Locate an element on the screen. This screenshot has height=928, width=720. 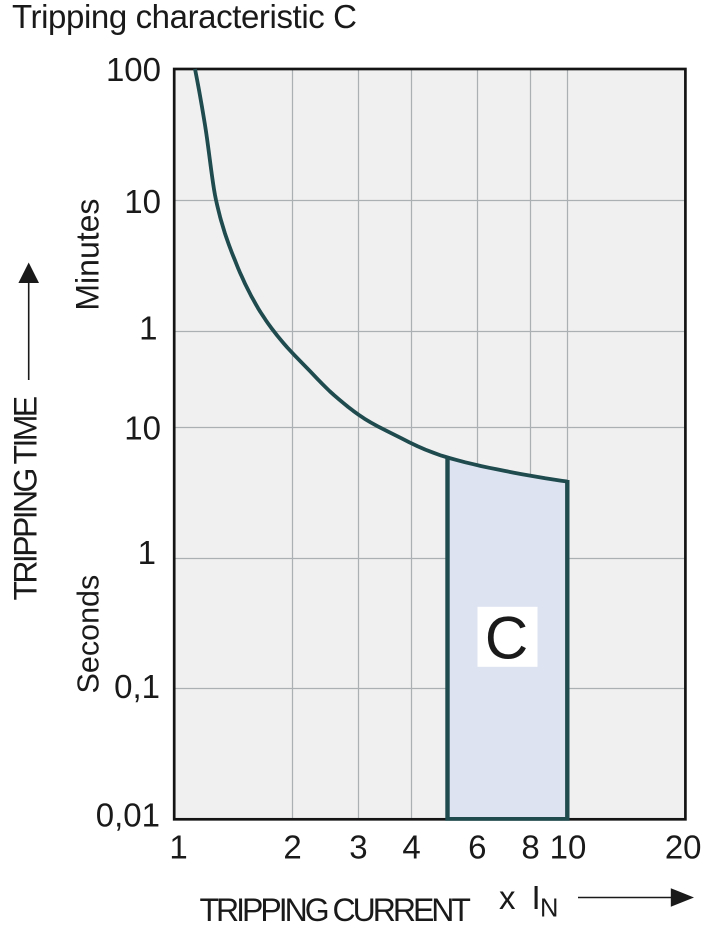
svg-text: 8 is located at coordinates (530, 847).